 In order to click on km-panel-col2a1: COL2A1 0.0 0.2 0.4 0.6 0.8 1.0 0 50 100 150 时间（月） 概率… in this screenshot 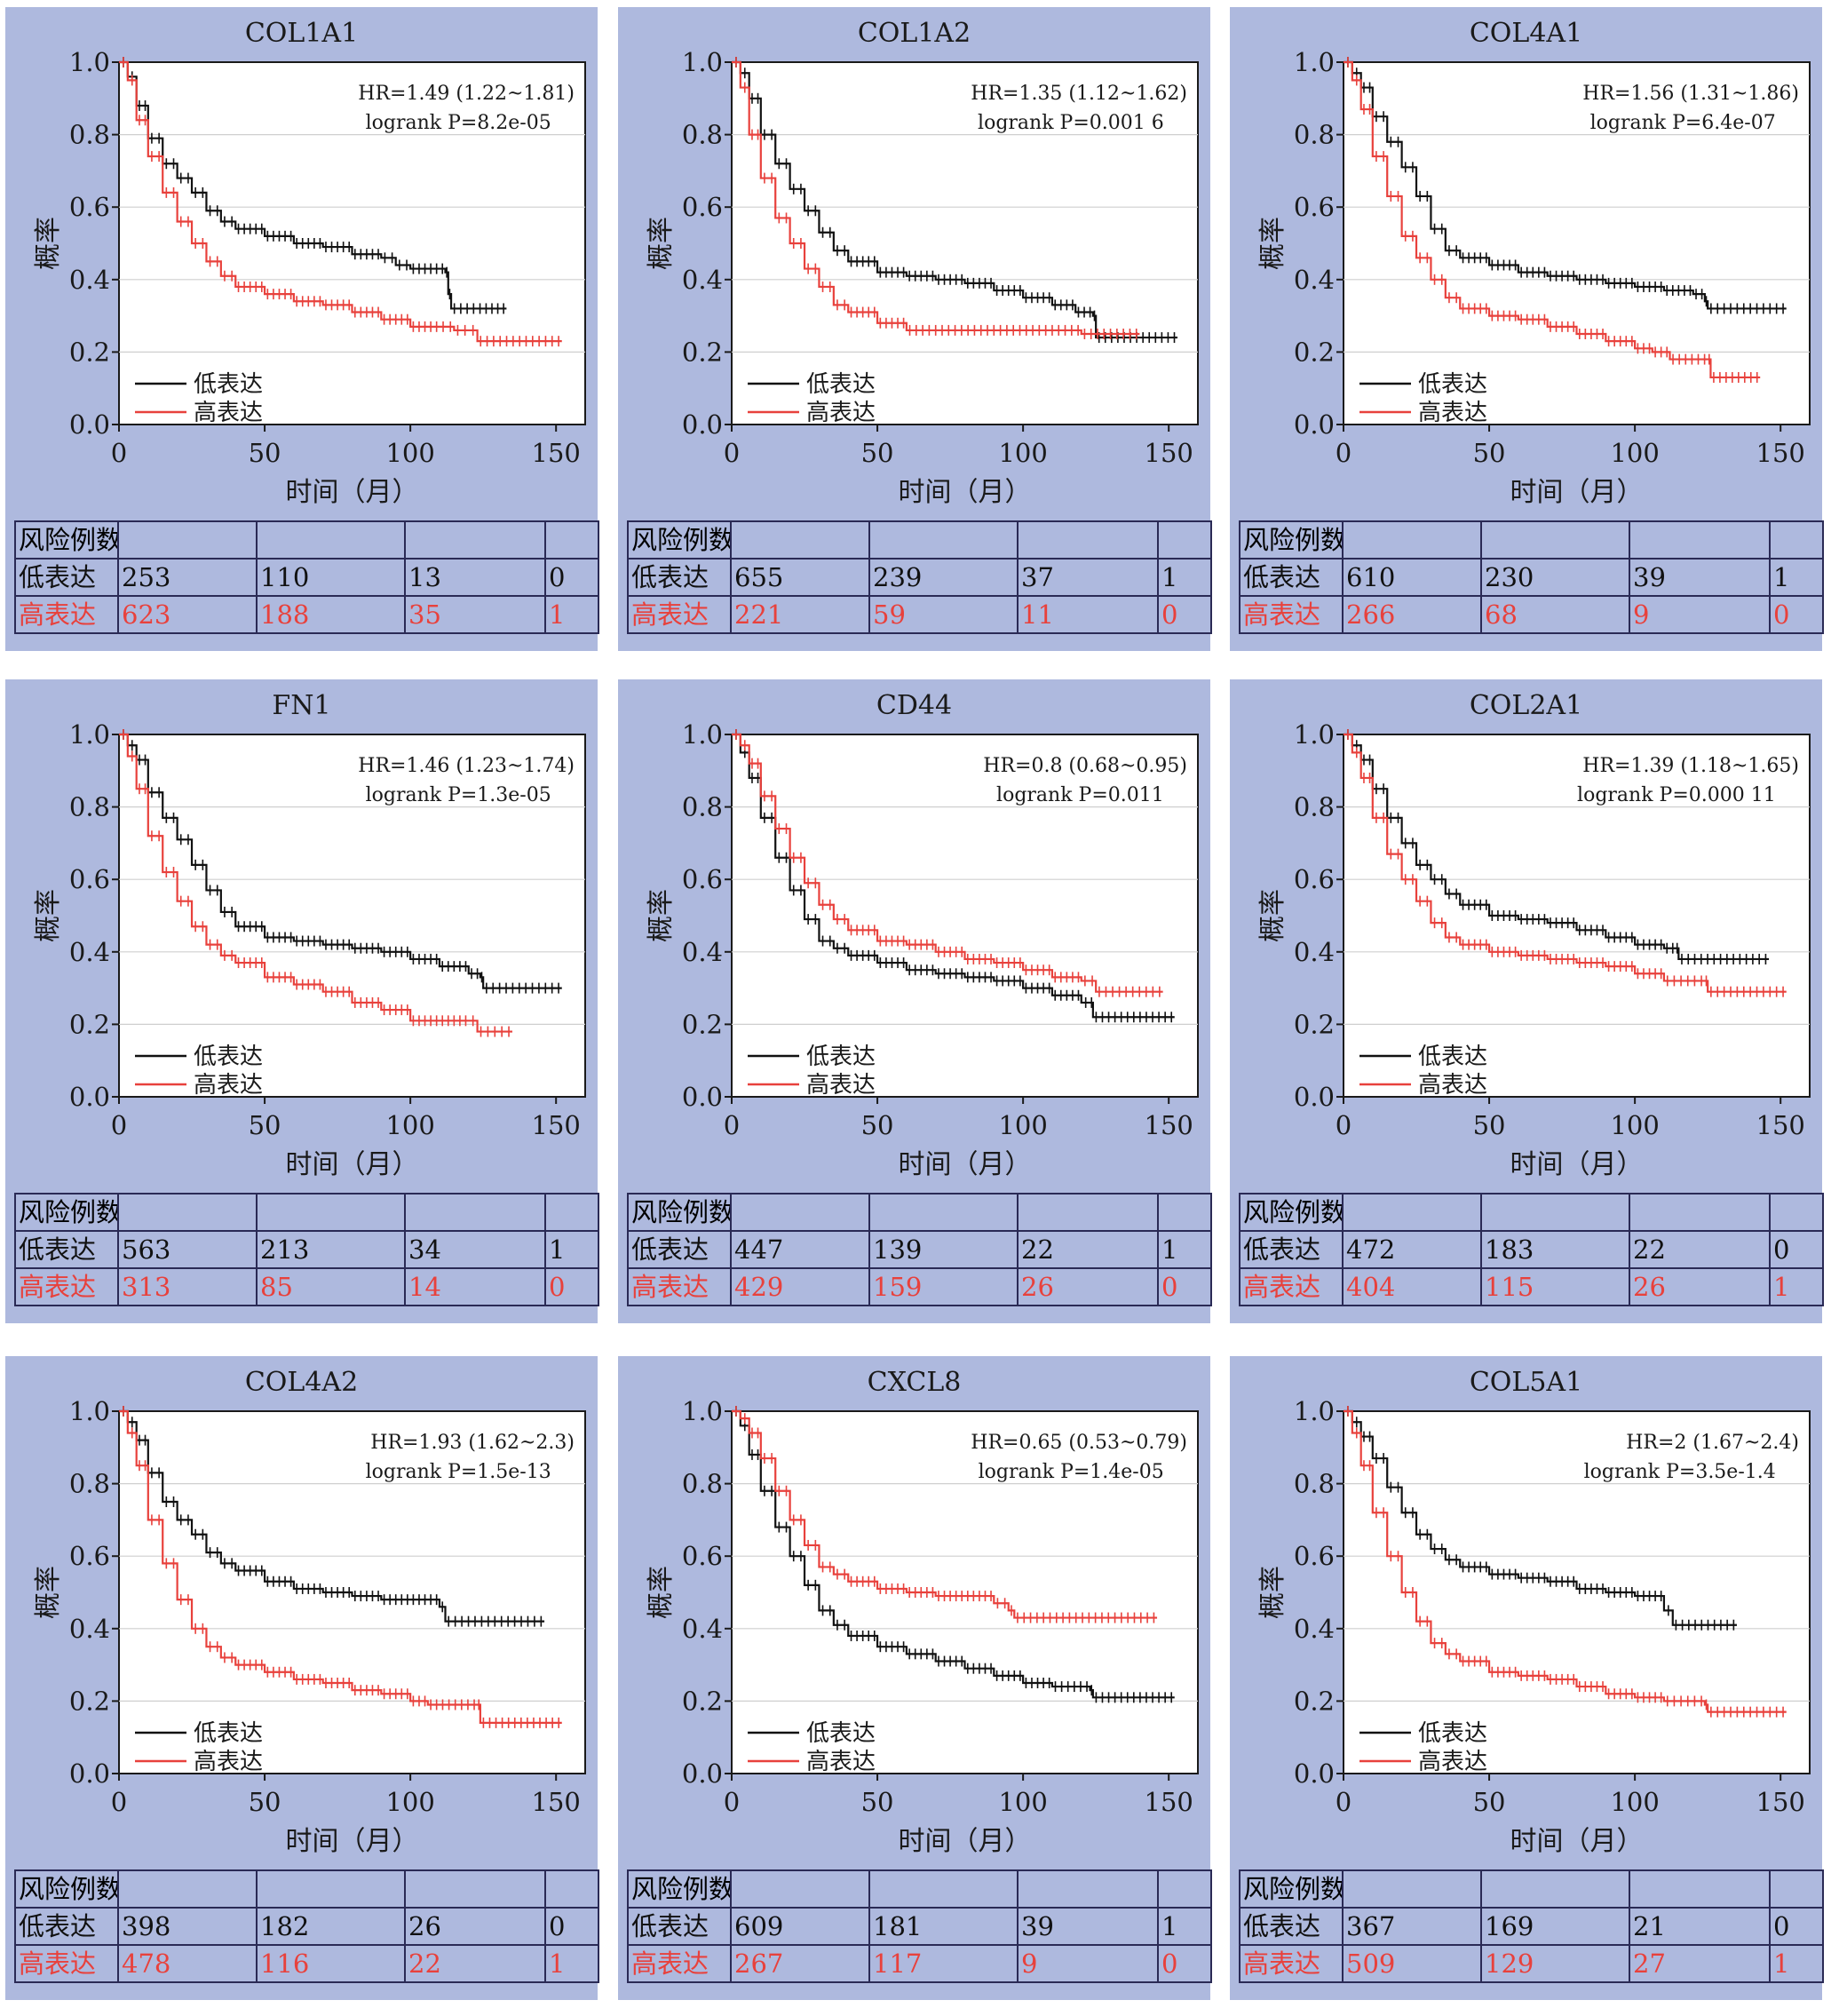, I will do `click(1527, 1001)`.